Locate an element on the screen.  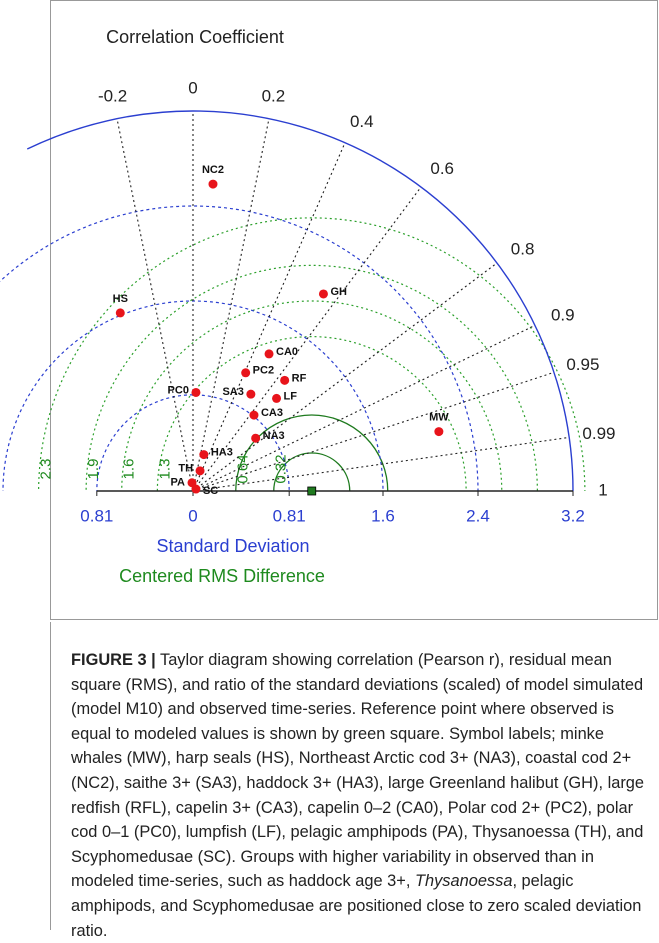
corr-tick-label: -0.2 is located at coordinates (112, 96).